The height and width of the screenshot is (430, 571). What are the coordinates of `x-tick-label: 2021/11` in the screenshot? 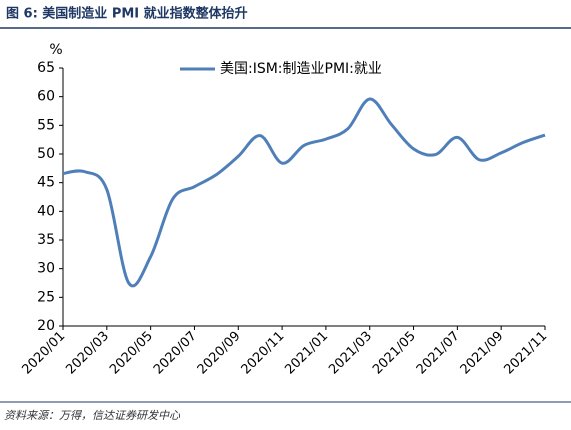 It's located at (526, 353).